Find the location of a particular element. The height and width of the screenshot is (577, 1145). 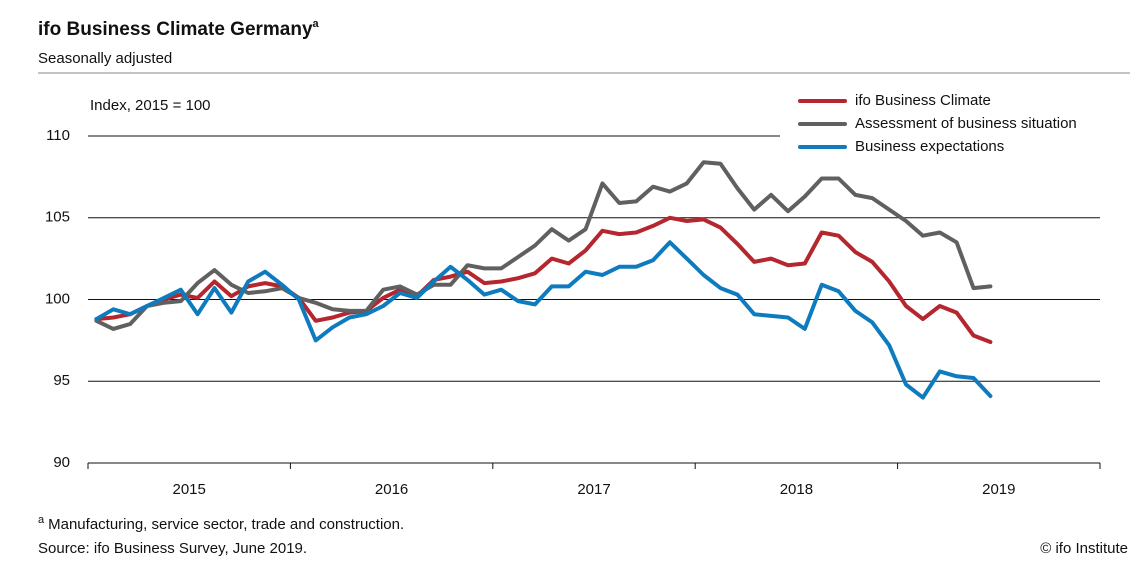

y-tick-label: 100 is located at coordinates (57, 298).